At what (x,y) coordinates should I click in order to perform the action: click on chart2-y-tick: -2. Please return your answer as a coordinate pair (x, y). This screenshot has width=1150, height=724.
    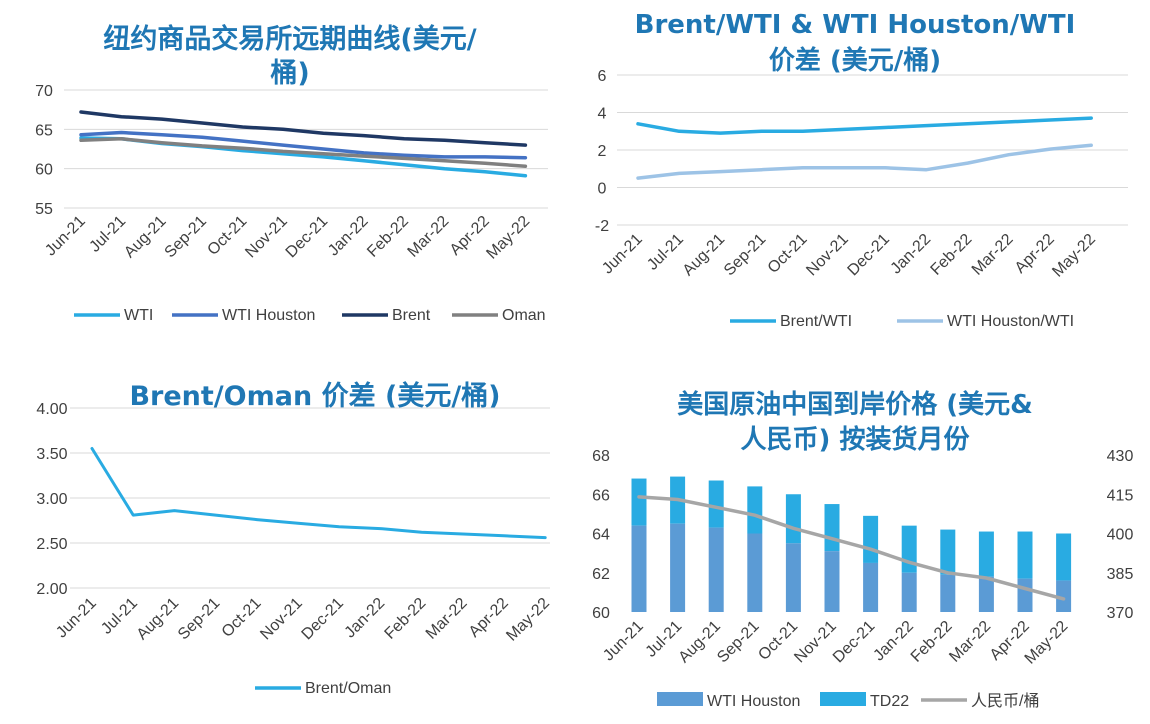
    Looking at the image, I should click on (602, 226).